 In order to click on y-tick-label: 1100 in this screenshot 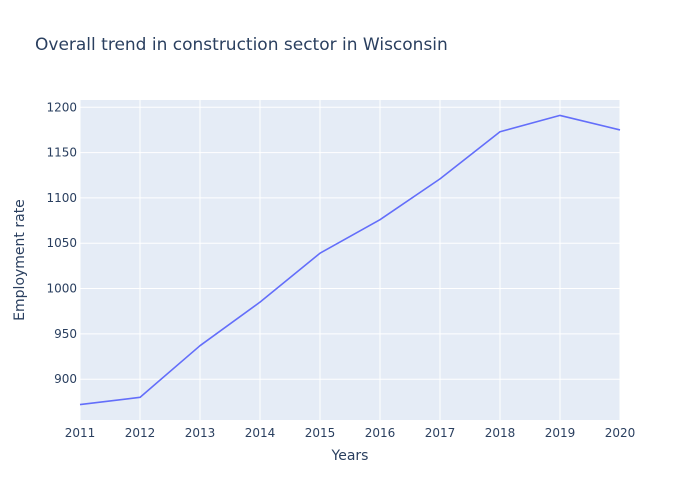, I will do `click(61, 198)`.